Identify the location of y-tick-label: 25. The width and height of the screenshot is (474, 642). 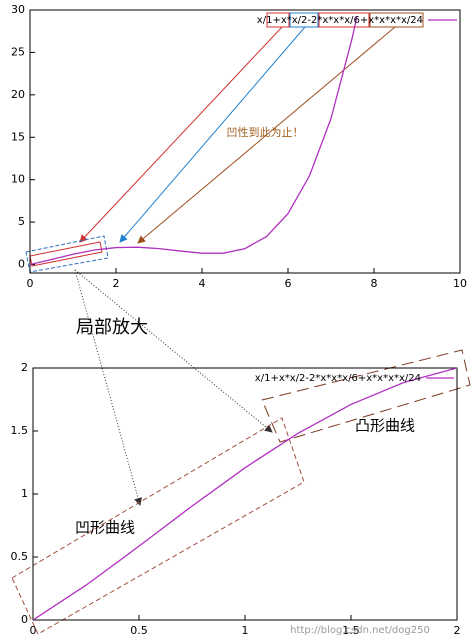
(18, 51).